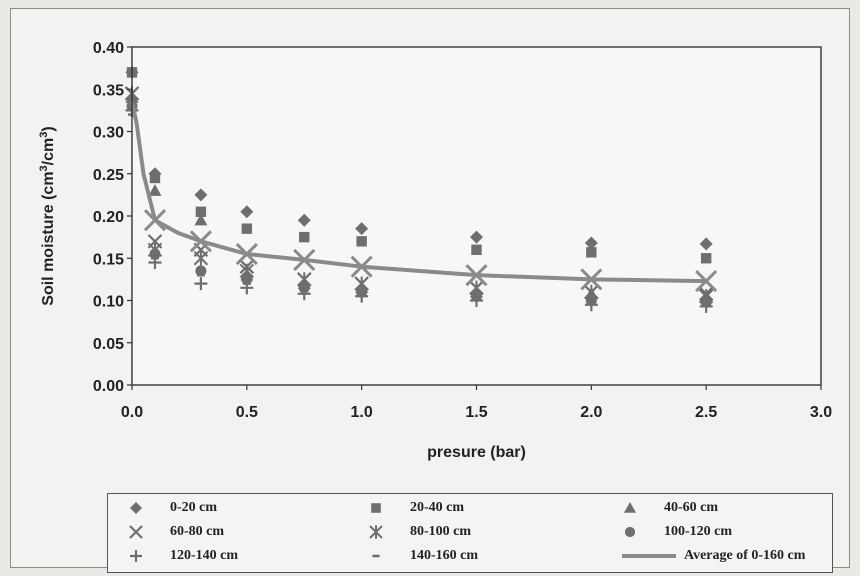  I want to click on y-axis-title-part: Soil moisture (cm, so click(48, 238).